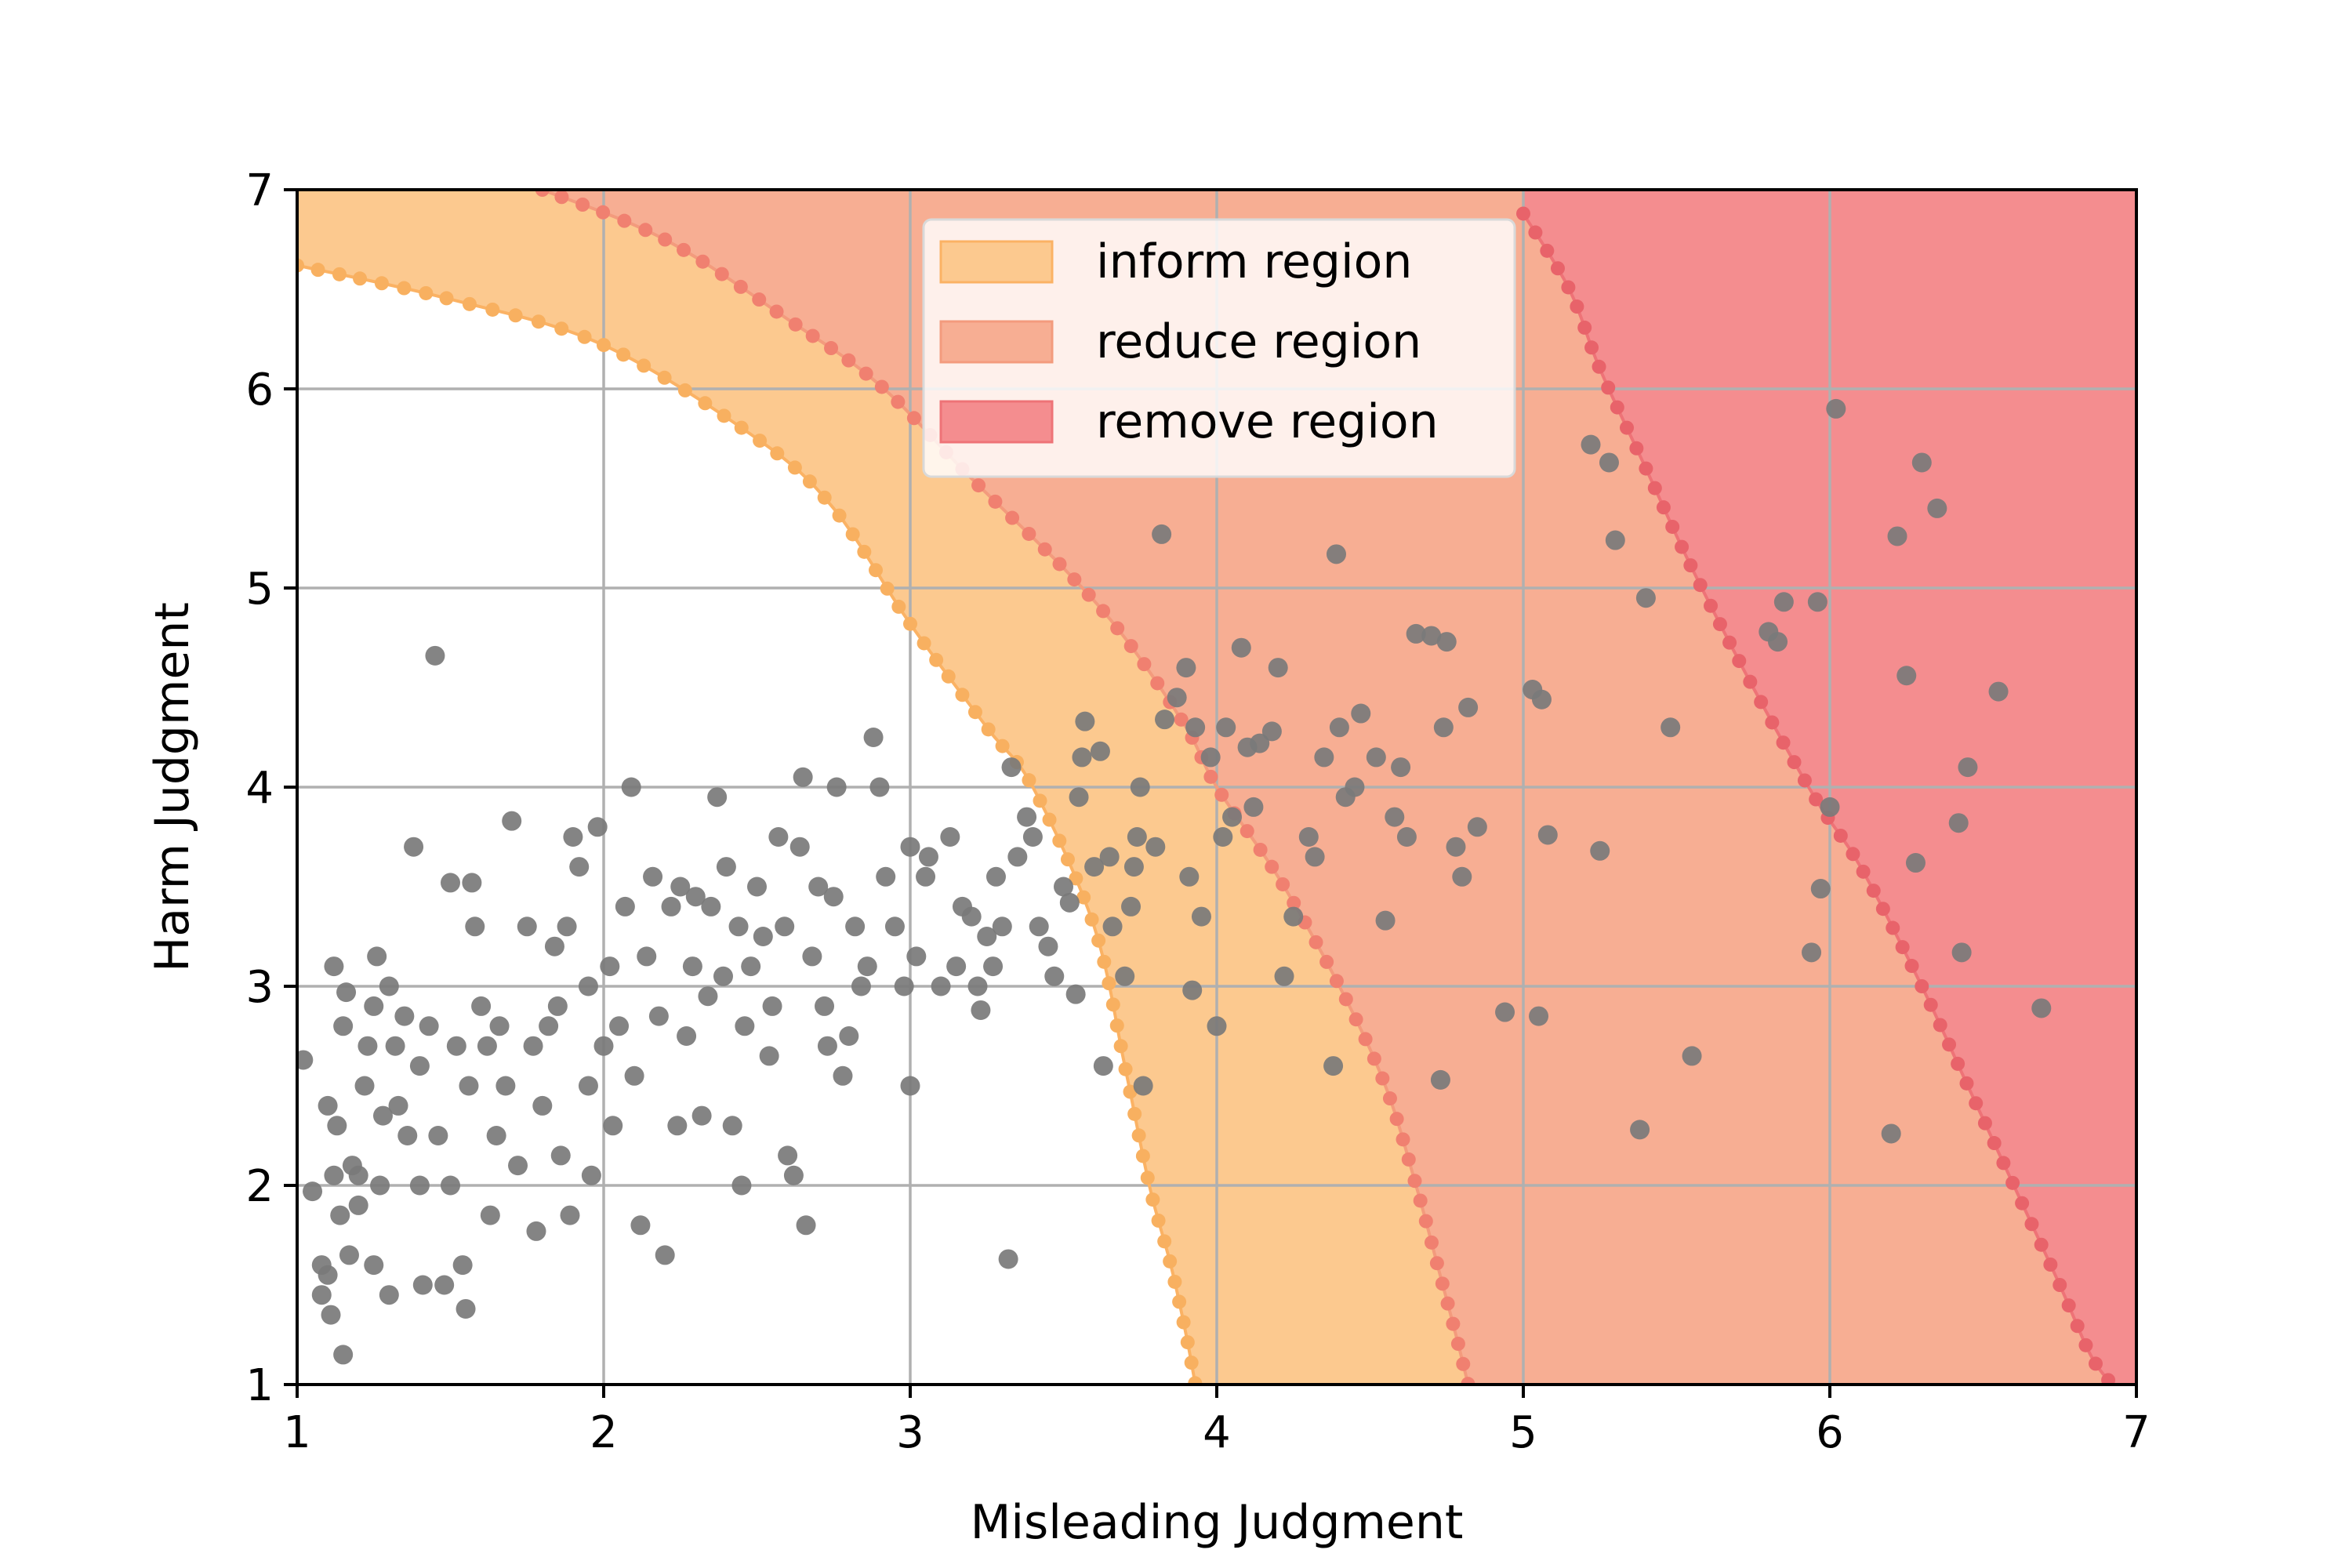  What do you see at coordinates (1523, 1432) in the screenshot?
I see `x-tick-label: 5` at bounding box center [1523, 1432].